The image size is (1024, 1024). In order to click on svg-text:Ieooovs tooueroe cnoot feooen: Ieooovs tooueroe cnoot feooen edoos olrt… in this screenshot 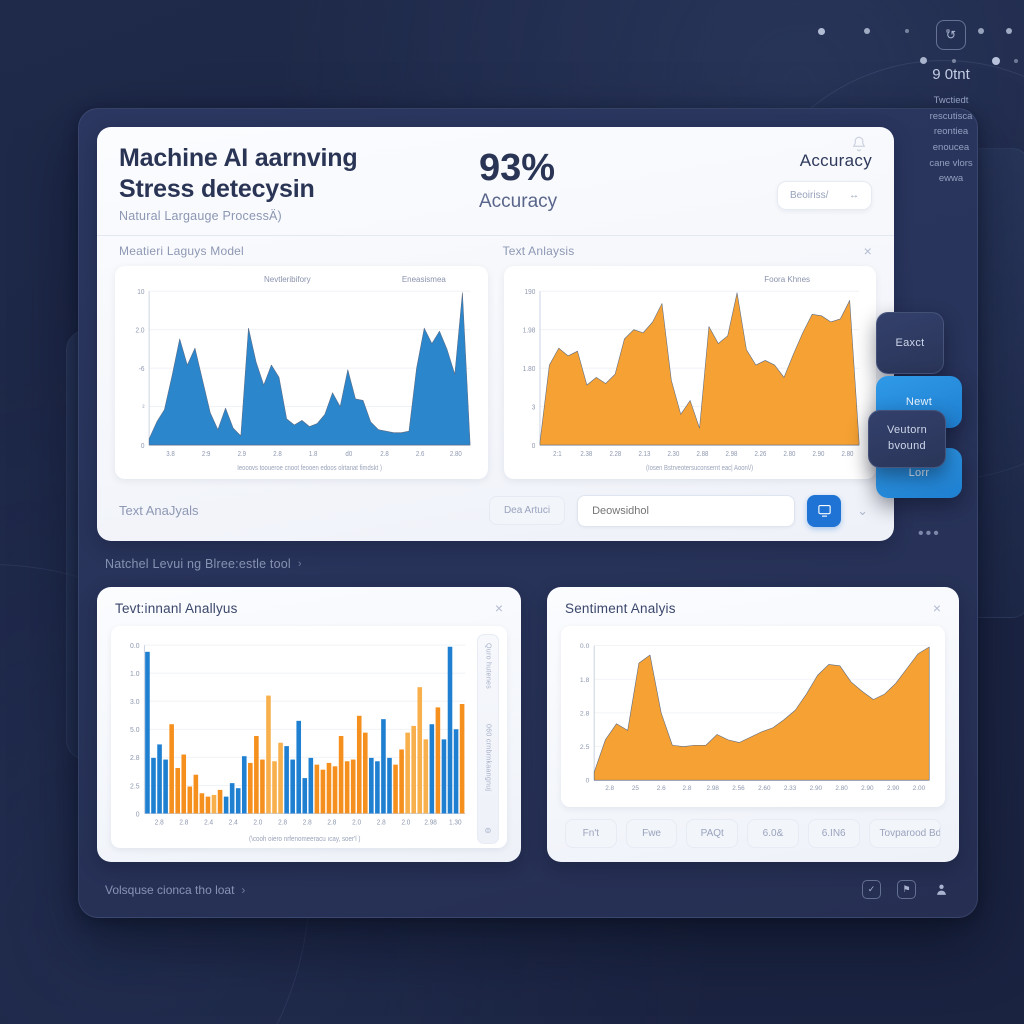, I will do `click(309, 467)`.